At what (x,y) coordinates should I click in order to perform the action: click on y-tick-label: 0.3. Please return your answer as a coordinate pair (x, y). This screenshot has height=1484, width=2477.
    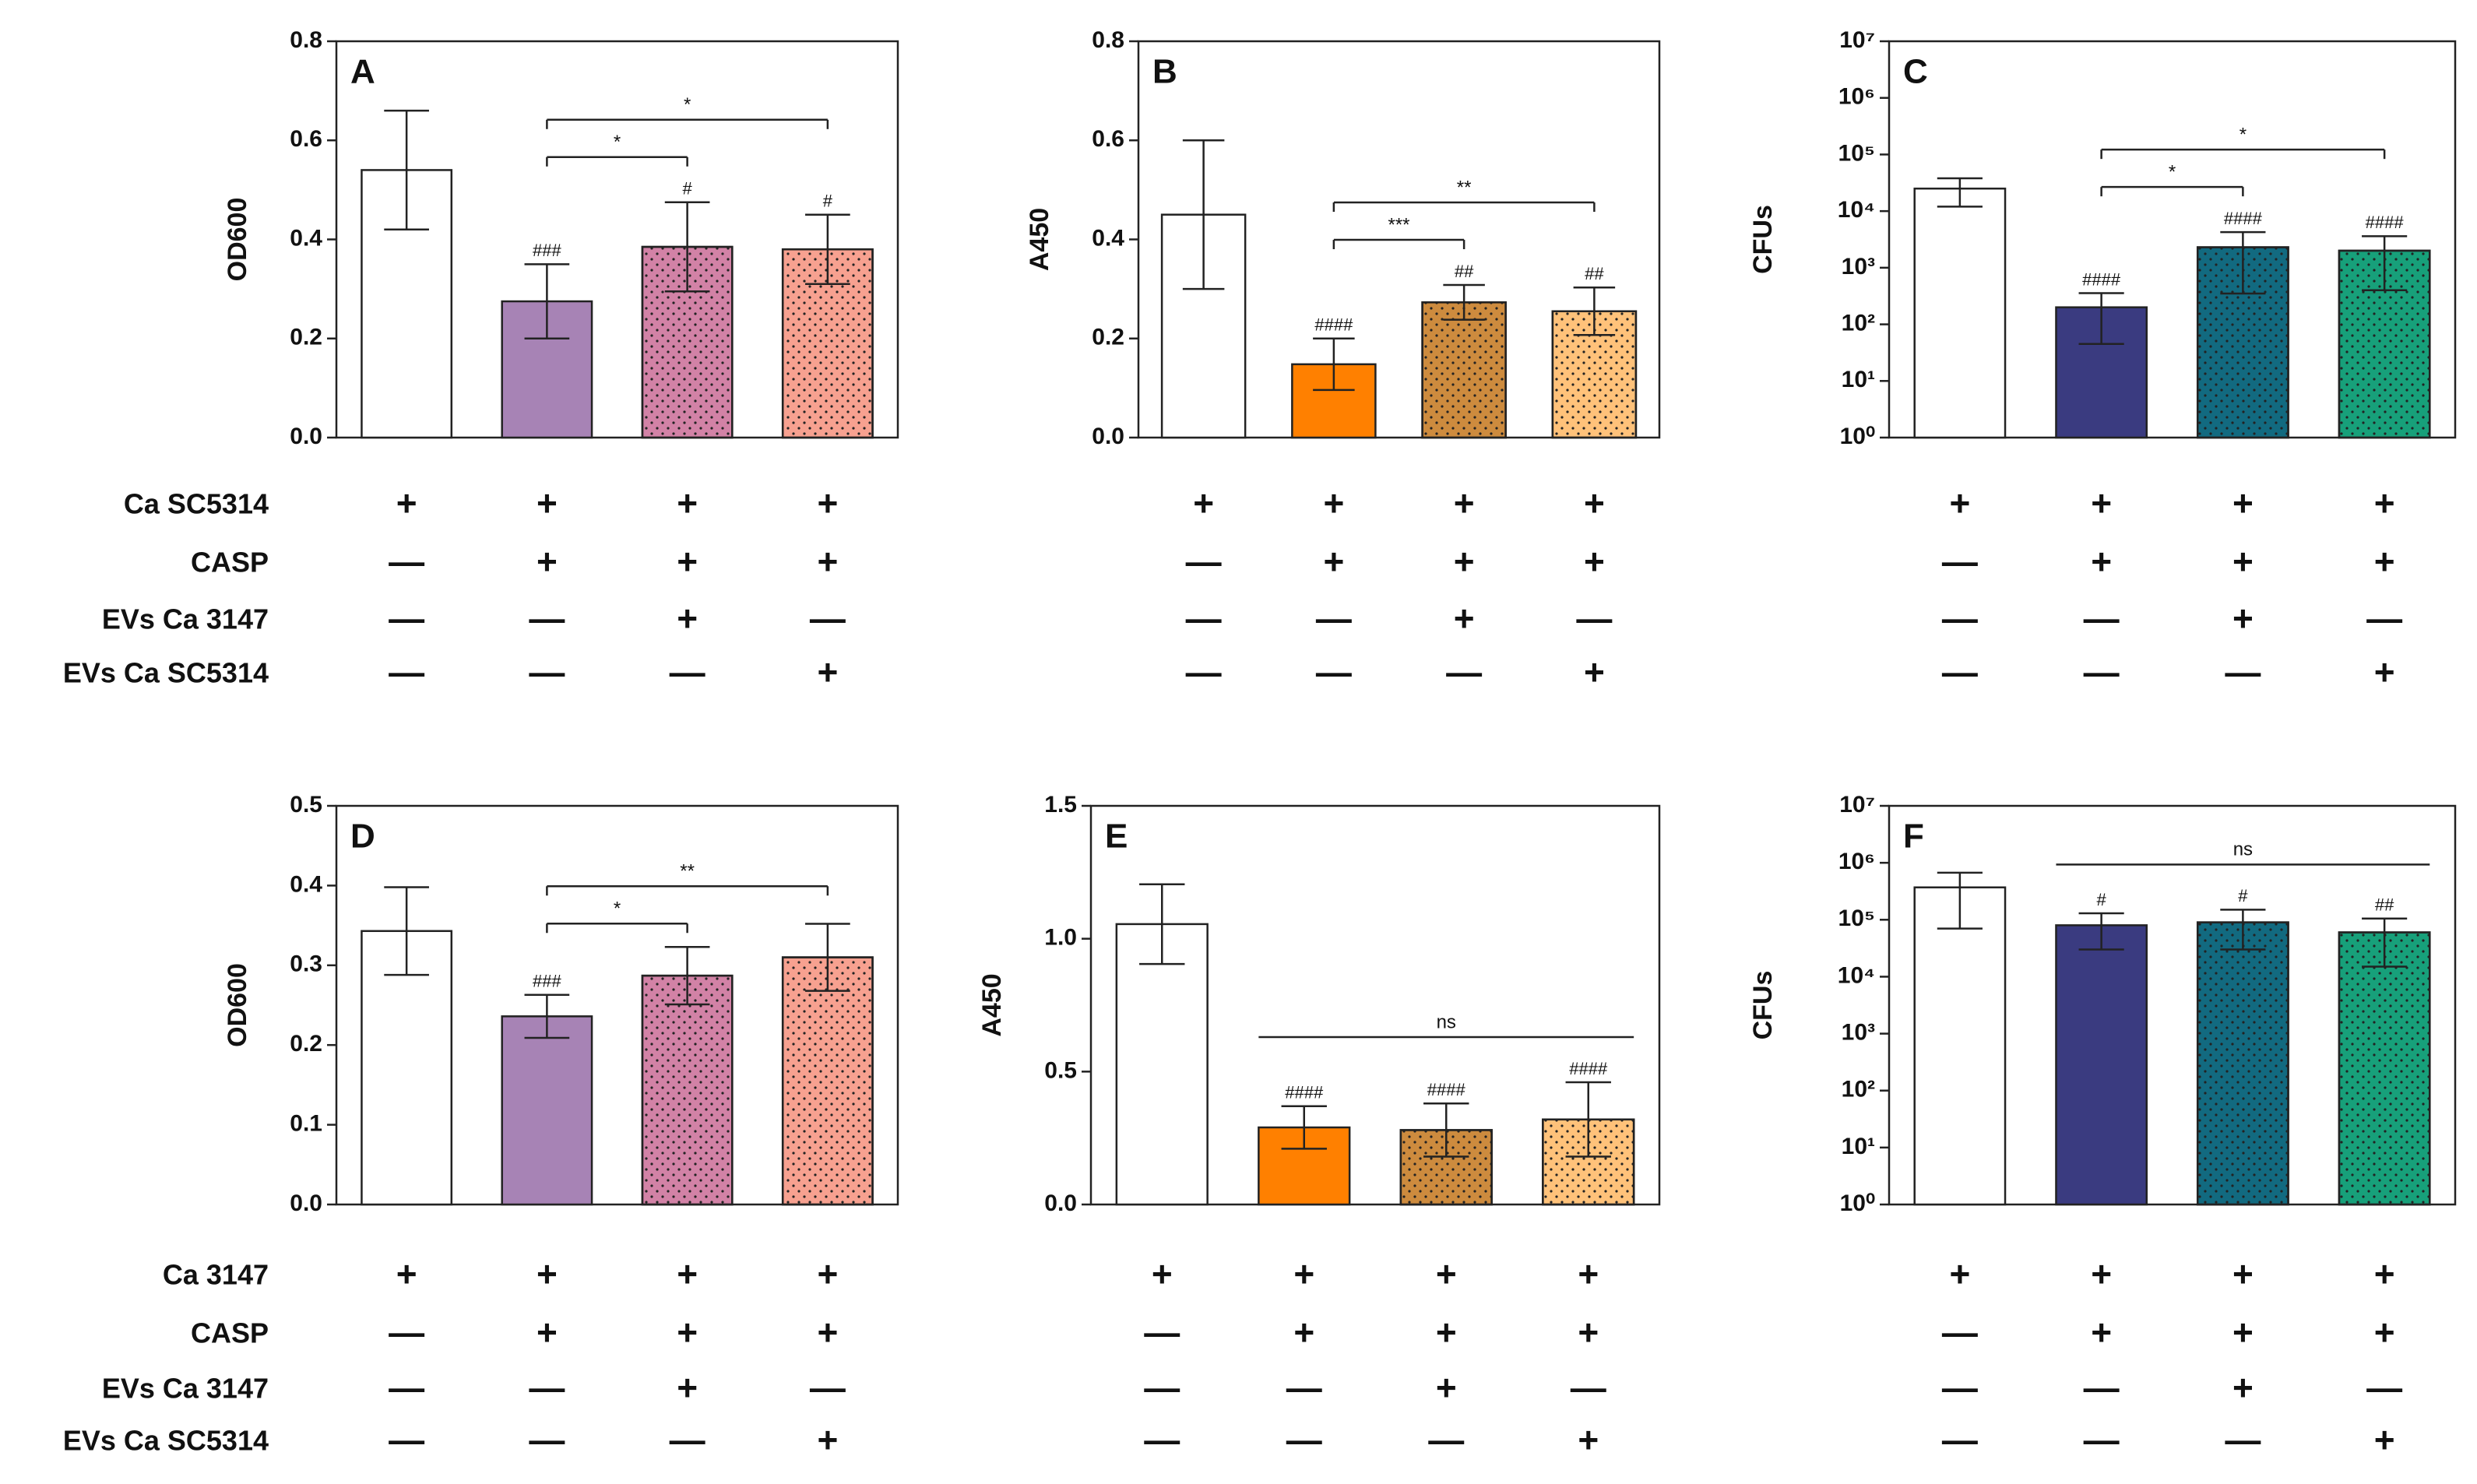
    Looking at the image, I should click on (306, 964).